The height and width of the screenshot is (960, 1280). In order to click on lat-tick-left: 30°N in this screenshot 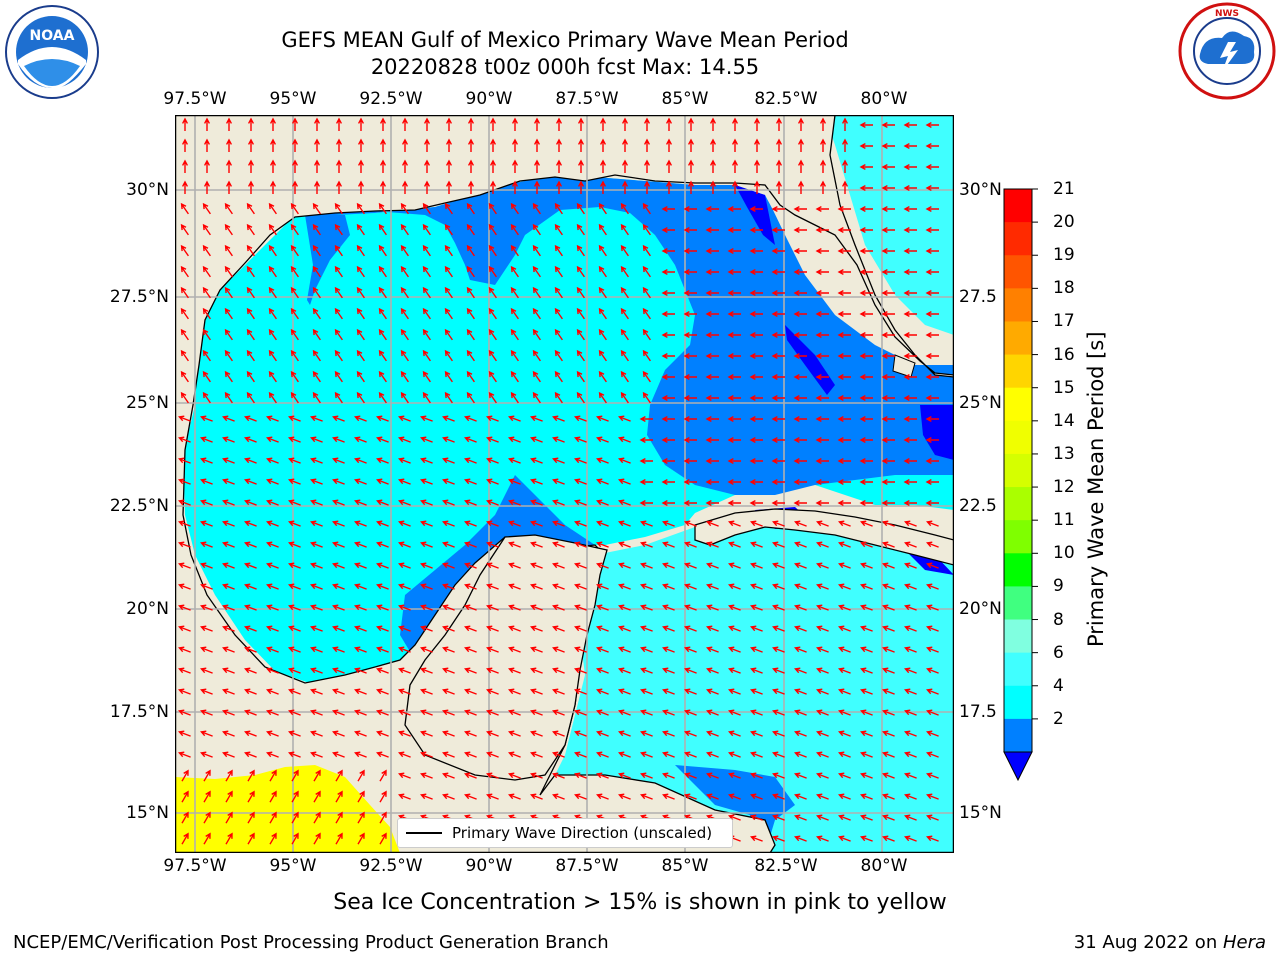, I will do `click(147, 190)`.